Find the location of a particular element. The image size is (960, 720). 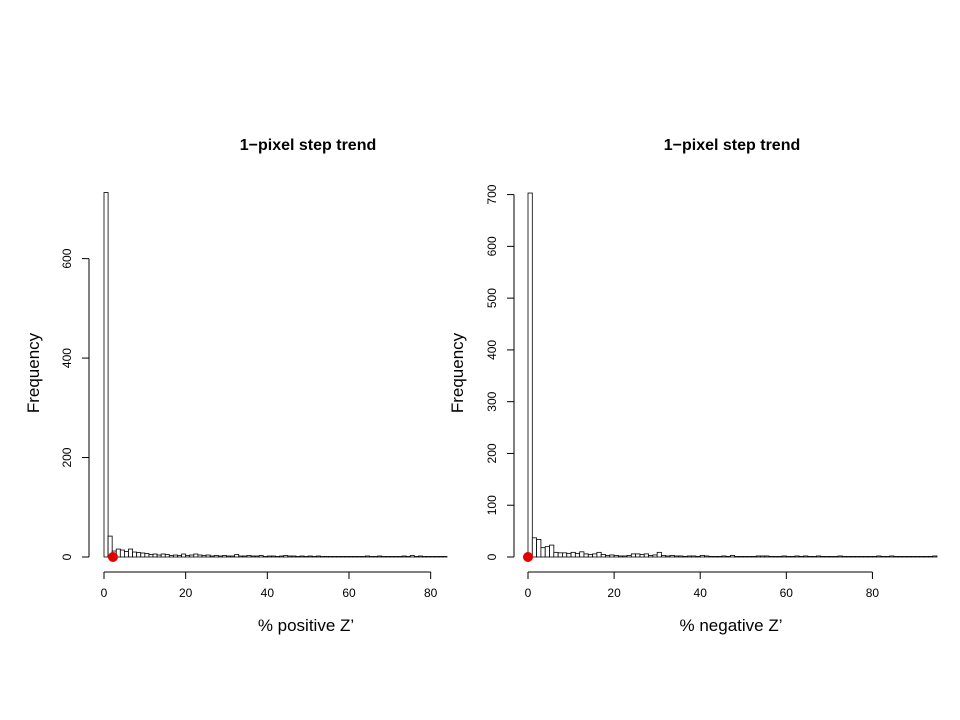

right-y-tick-label-400: 400 is located at coordinates (492, 350).